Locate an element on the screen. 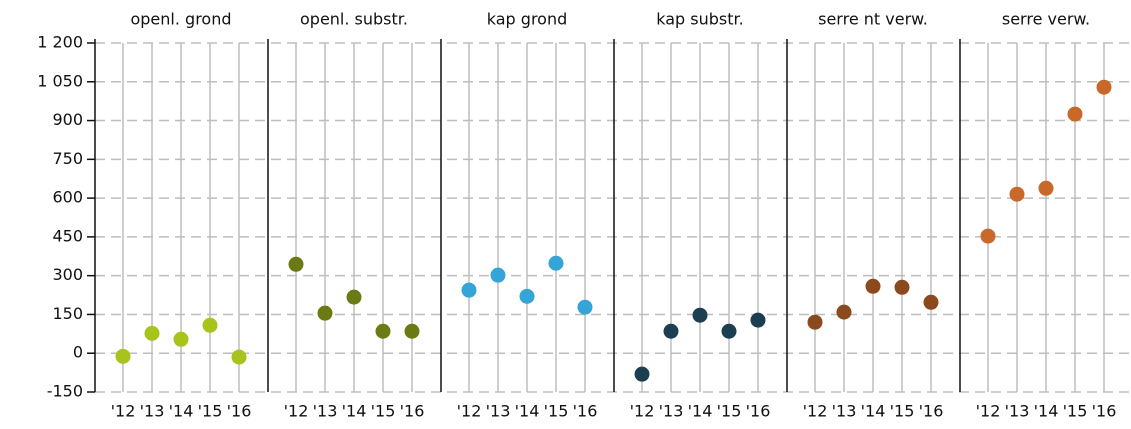 The image size is (1131, 429). y-tick-label: 300 is located at coordinates (67, 274).